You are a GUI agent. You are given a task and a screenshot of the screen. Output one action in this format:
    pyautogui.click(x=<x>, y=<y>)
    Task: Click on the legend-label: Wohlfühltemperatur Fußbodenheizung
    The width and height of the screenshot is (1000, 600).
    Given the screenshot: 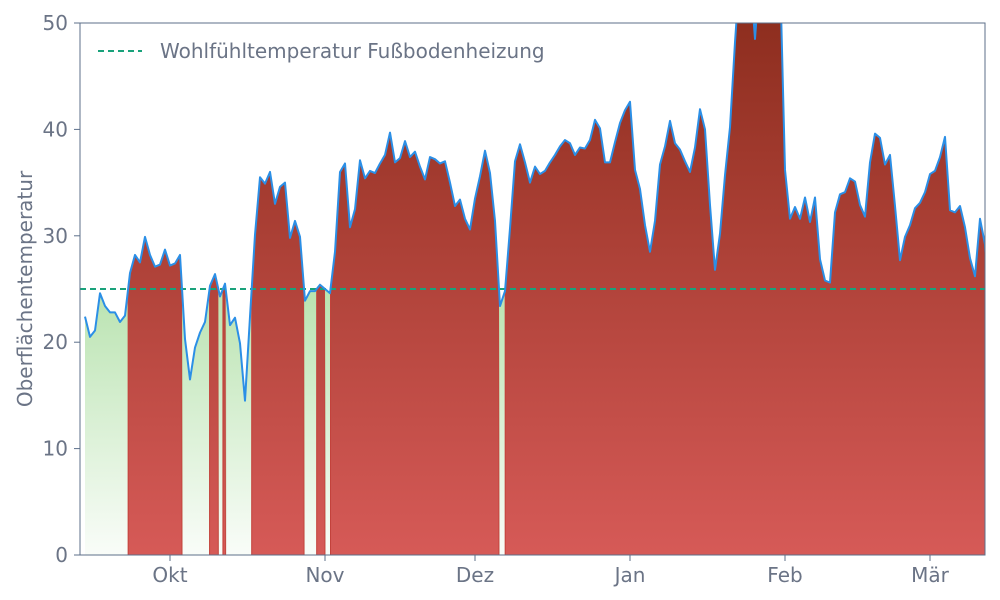 What is the action you would take?
    pyautogui.click(x=352, y=51)
    